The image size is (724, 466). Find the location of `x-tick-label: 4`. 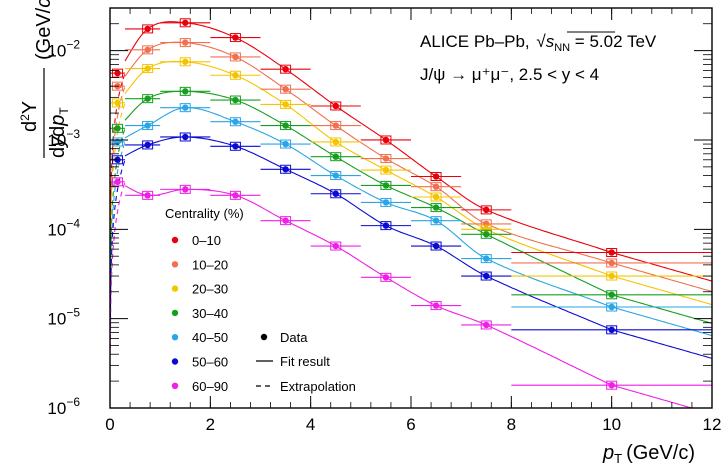

x-tick-label: 4 is located at coordinates (310, 424).